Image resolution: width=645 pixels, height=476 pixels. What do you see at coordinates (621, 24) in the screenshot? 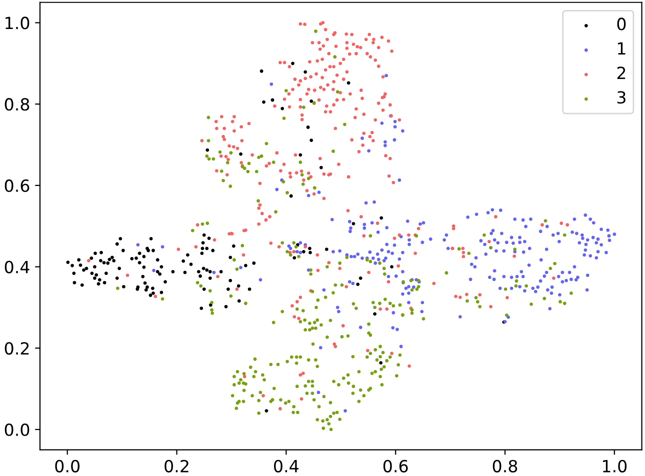
I see `legend-label: 0` at bounding box center [621, 24].